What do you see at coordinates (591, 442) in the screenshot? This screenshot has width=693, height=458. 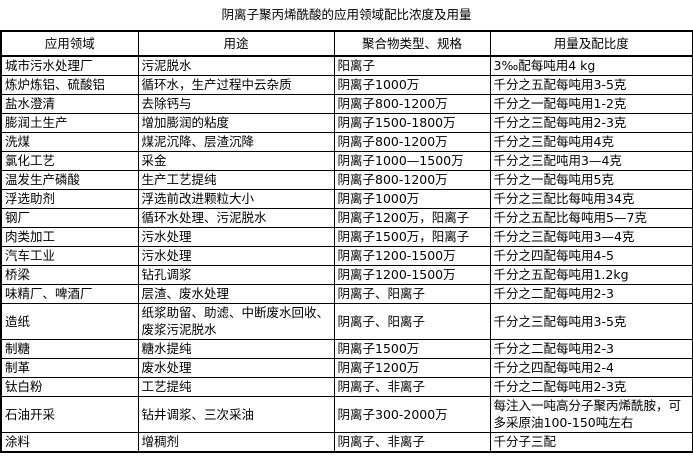 I see `cell-dosage: 千分子三配` at bounding box center [591, 442].